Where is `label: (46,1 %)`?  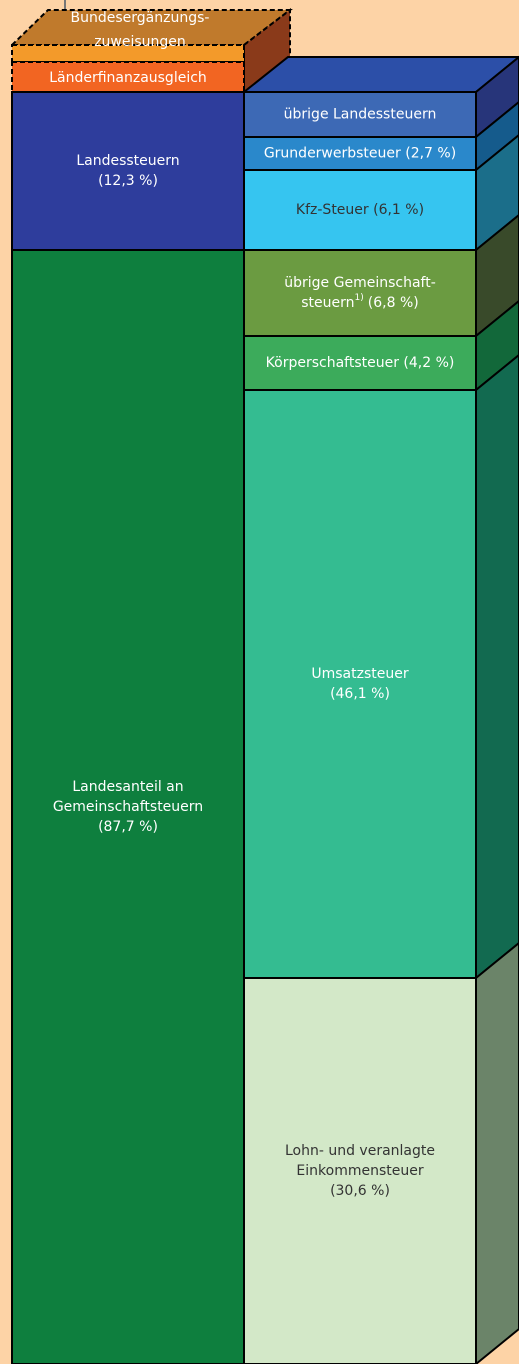 label: (46,1 %) is located at coordinates (360, 694).